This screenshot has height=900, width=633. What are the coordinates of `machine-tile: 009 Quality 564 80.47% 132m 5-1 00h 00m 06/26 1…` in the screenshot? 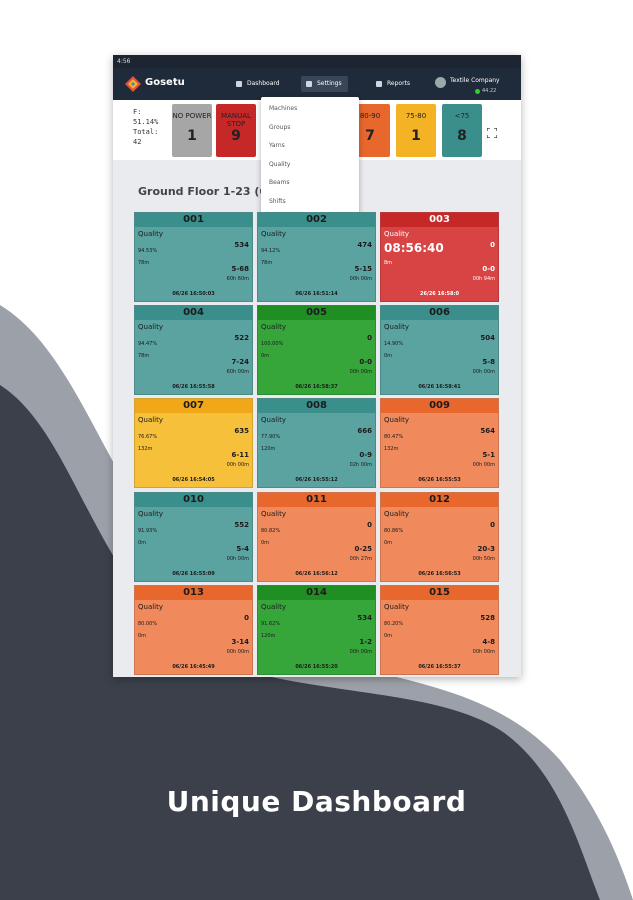 It's located at (439, 443).